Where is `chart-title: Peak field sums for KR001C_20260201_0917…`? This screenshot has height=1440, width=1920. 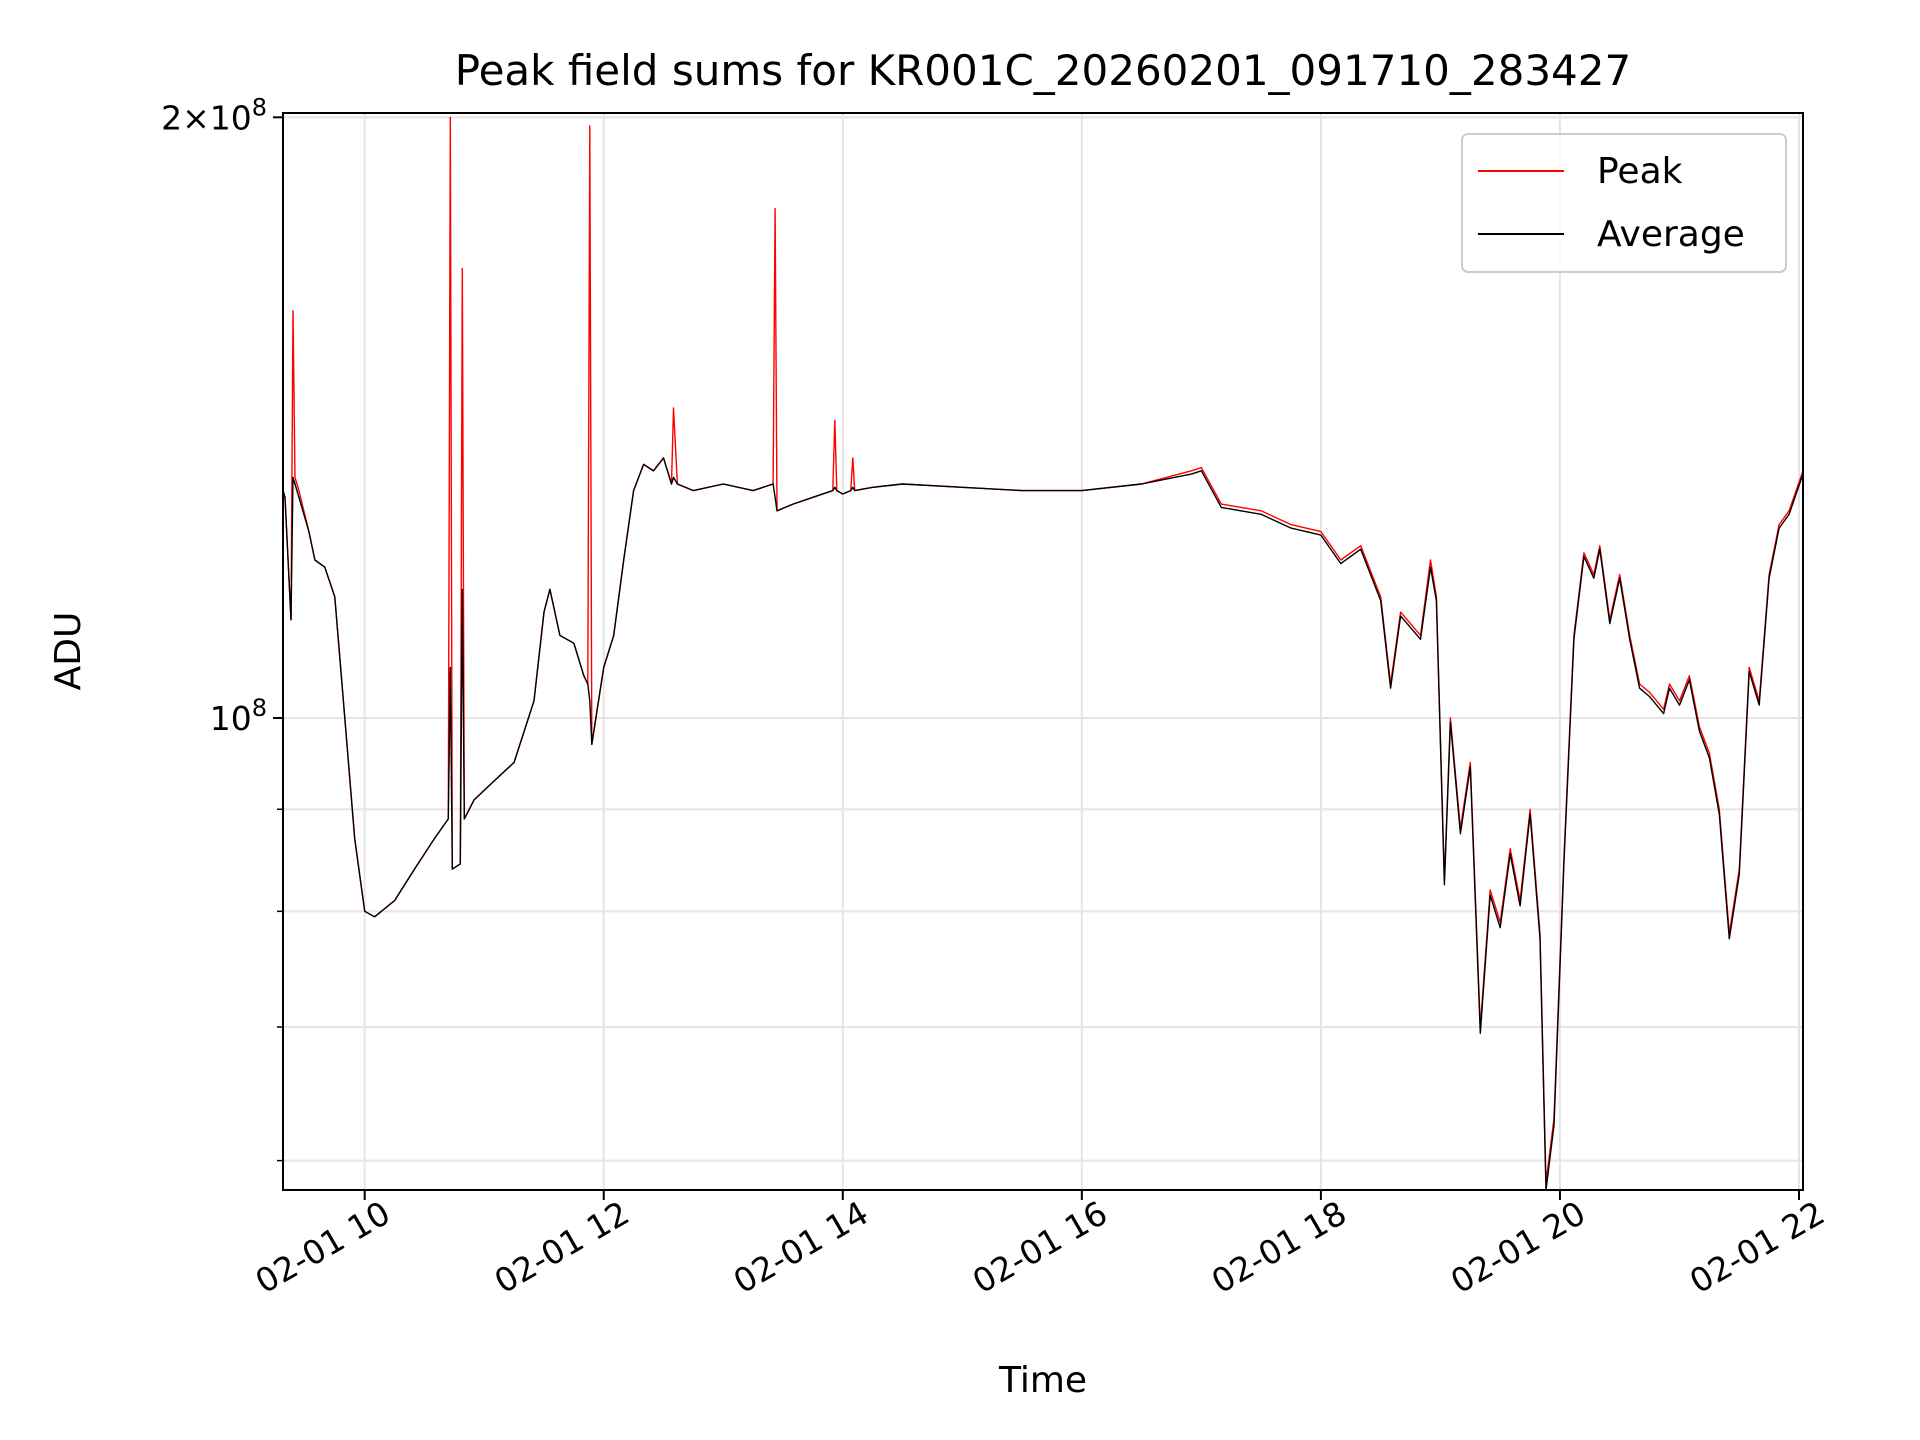 chart-title: Peak field sums for KR001C_20260201_0917… is located at coordinates (1043, 70).